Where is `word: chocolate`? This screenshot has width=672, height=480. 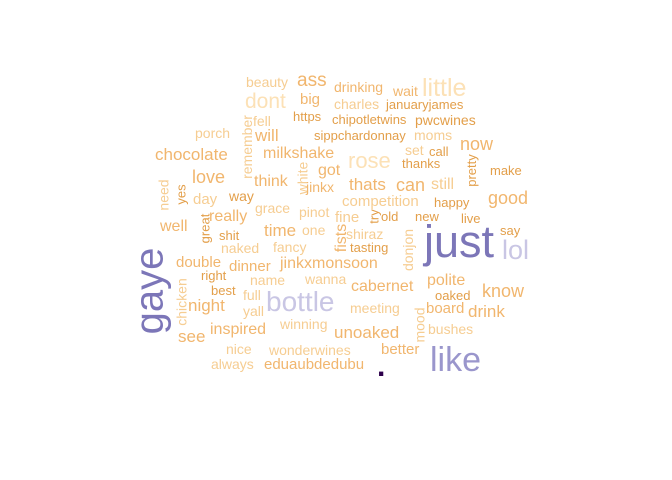
word: chocolate is located at coordinates (191, 154).